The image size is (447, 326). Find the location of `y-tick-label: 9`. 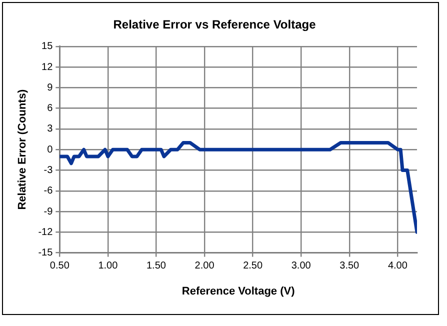

y-tick-label: 9 is located at coordinates (50, 88).